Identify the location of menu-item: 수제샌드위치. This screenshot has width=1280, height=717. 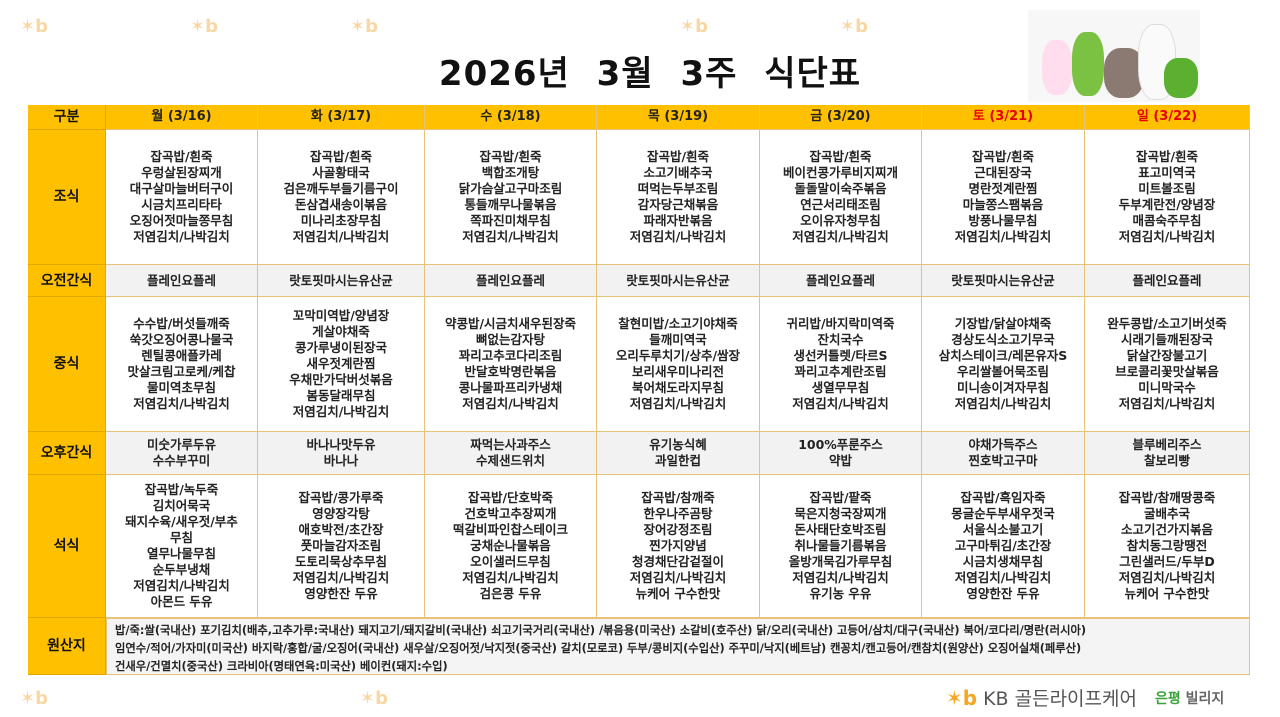
(510, 460).